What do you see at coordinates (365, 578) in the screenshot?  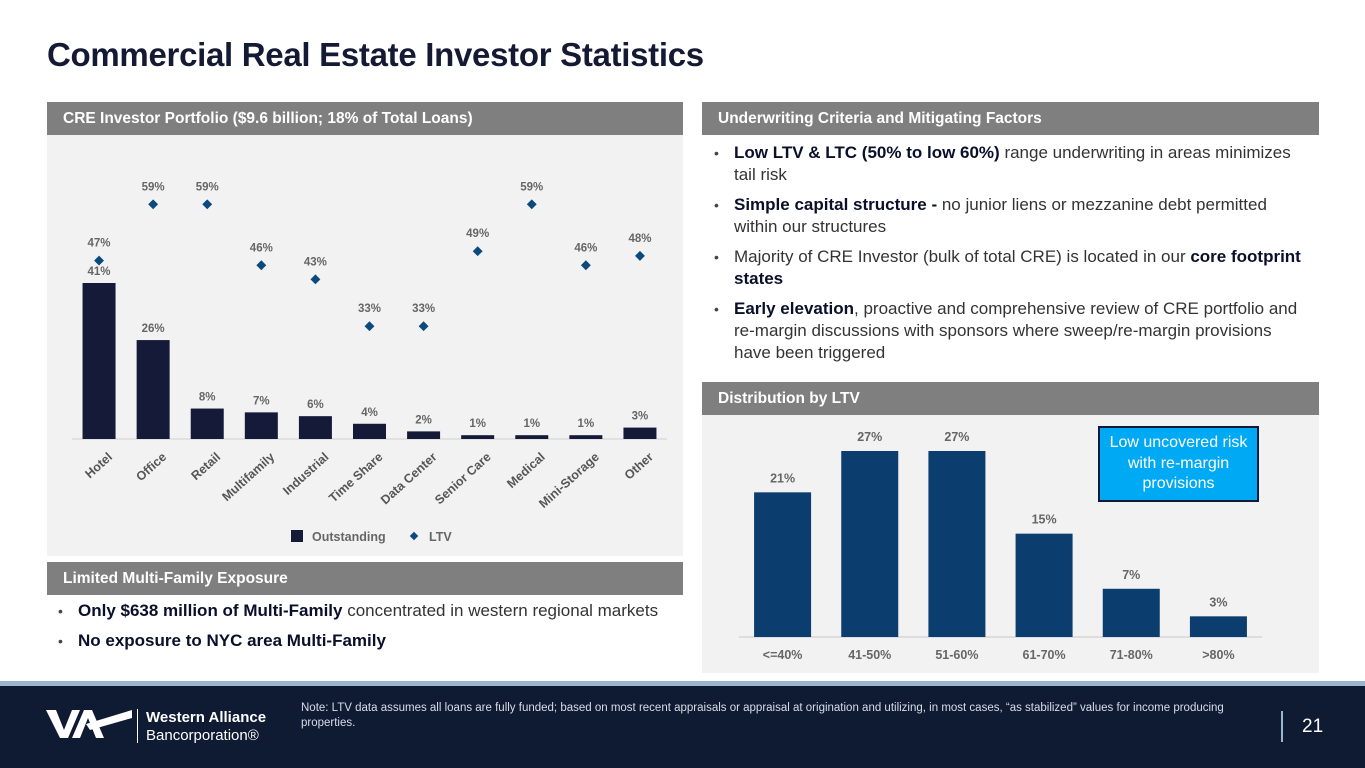 I see `multifamily-panel-header: Limited Multi-Family Exposure` at bounding box center [365, 578].